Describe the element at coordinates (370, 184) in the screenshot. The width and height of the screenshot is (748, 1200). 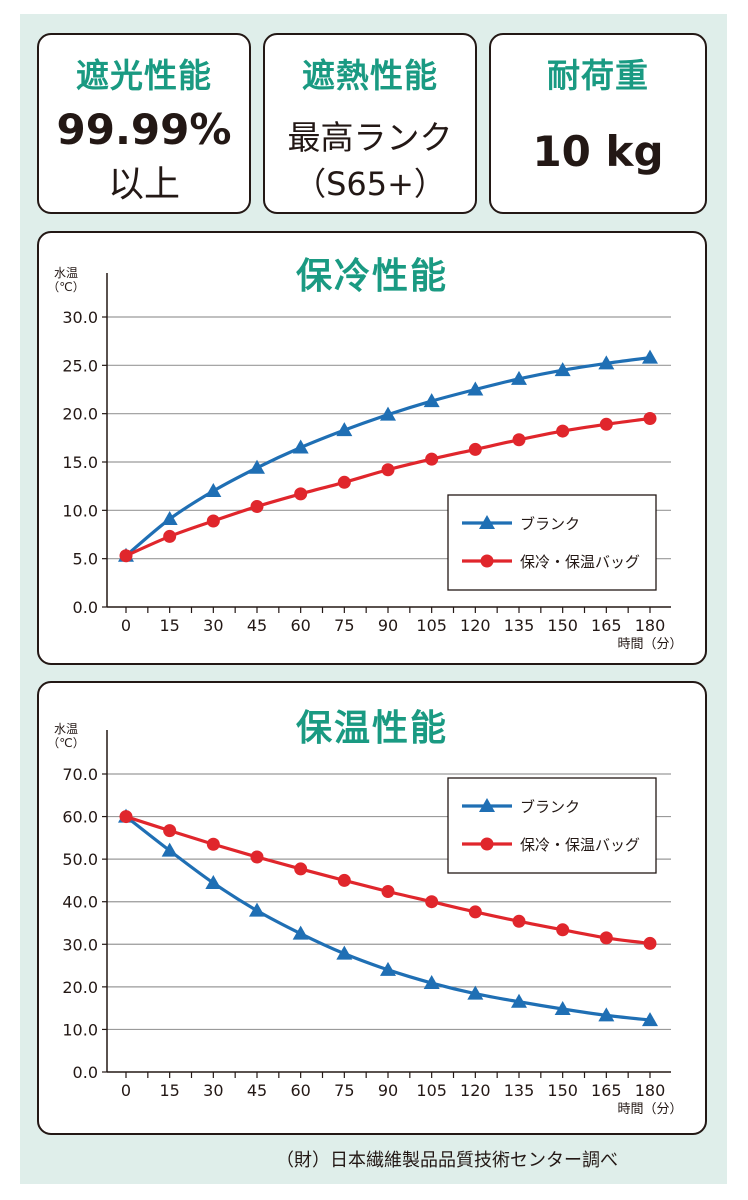
I see `spec-value-sub: （S65+）` at that location.